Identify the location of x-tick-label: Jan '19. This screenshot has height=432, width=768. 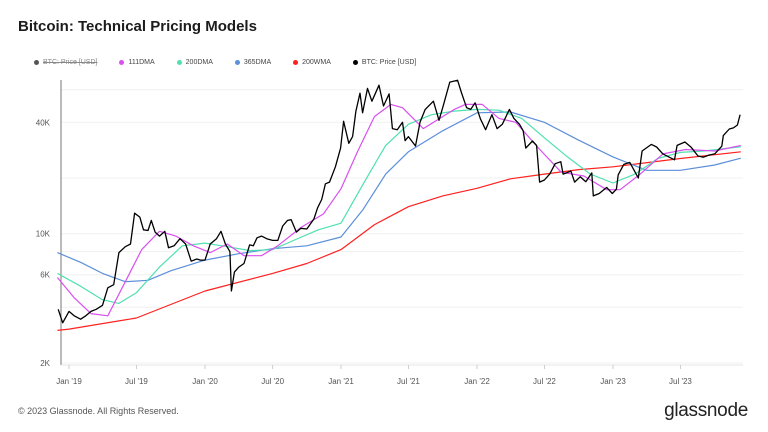
(69, 381).